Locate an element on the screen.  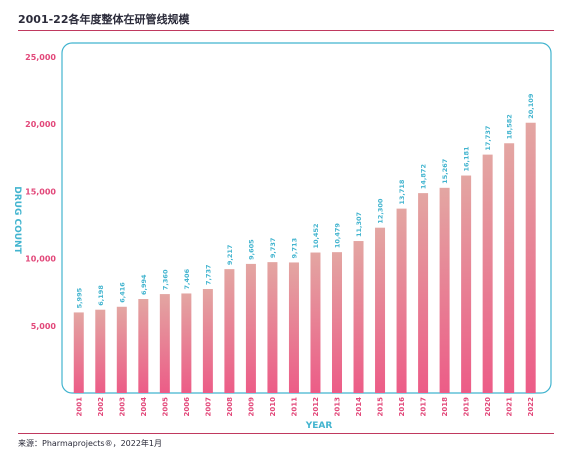
x-tick-label: 2016 is located at coordinates (402, 407).